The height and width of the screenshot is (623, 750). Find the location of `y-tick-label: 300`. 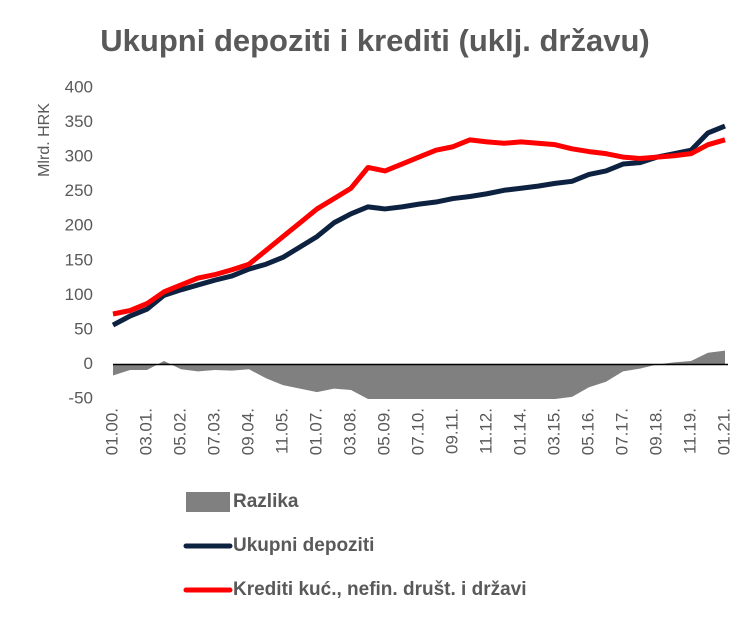

y-tick-label: 300 is located at coordinates (79, 156).